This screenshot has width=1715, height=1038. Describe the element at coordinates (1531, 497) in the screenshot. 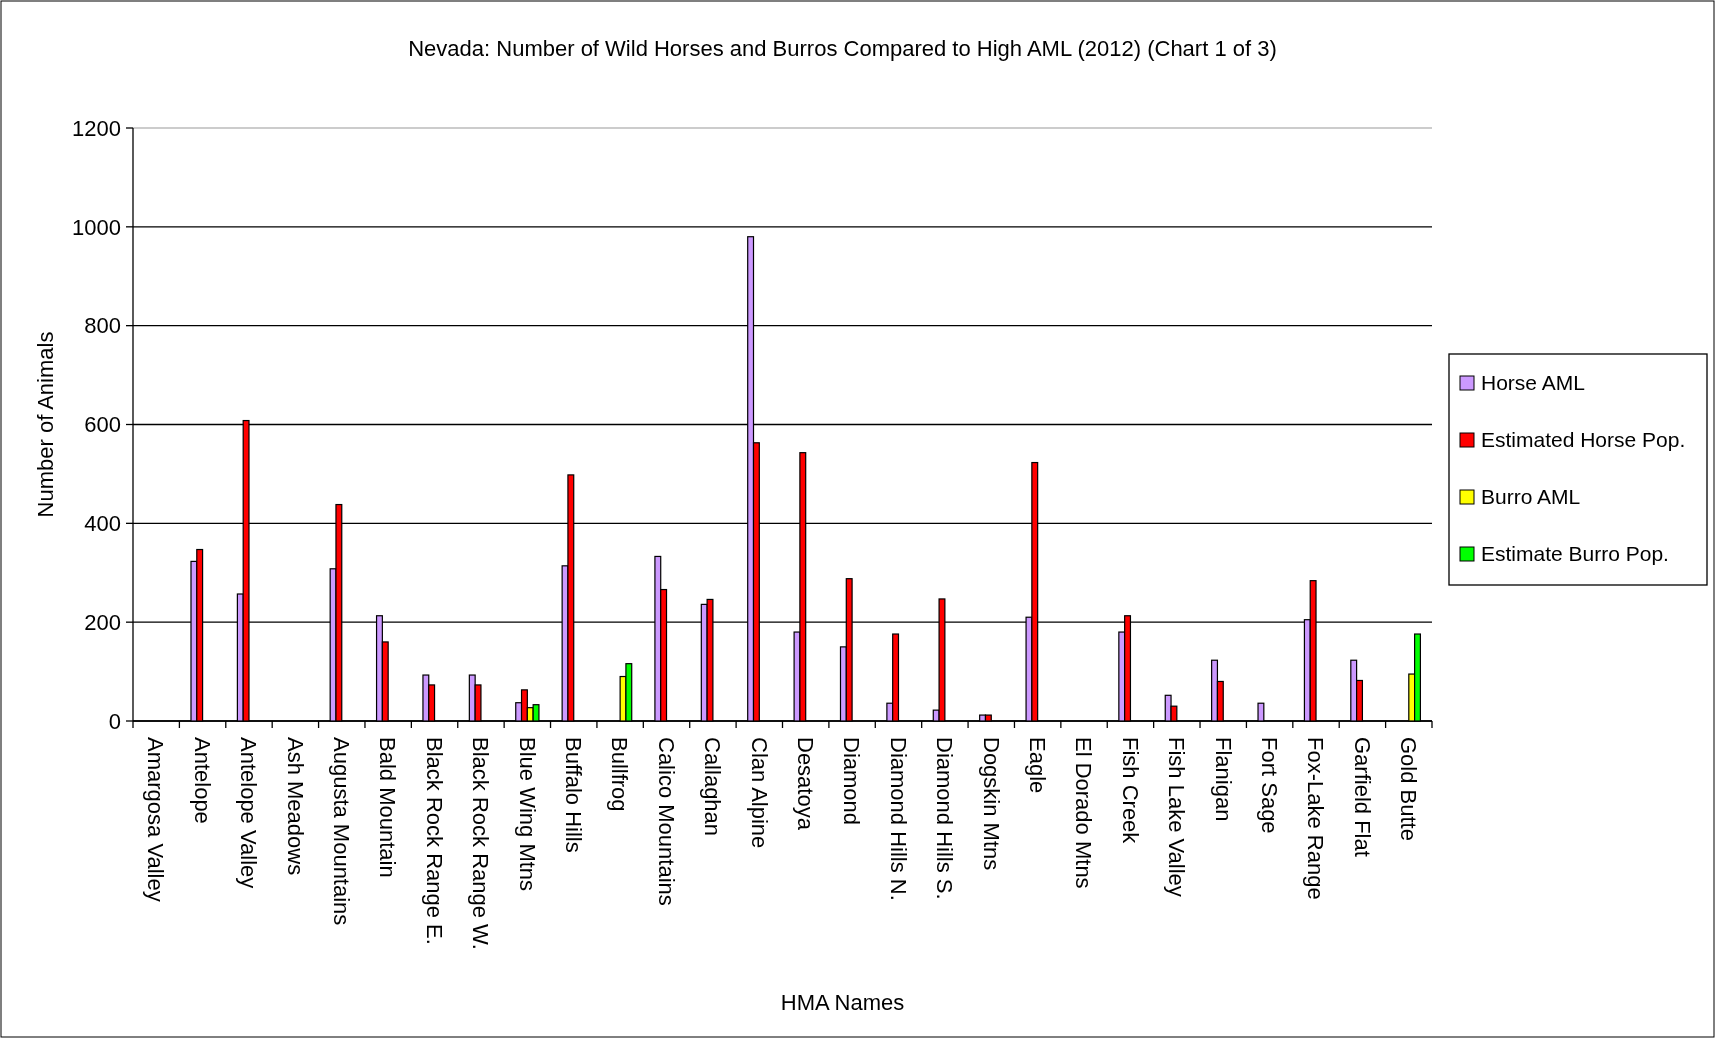

I see `legend-label: Burro AML` at that location.